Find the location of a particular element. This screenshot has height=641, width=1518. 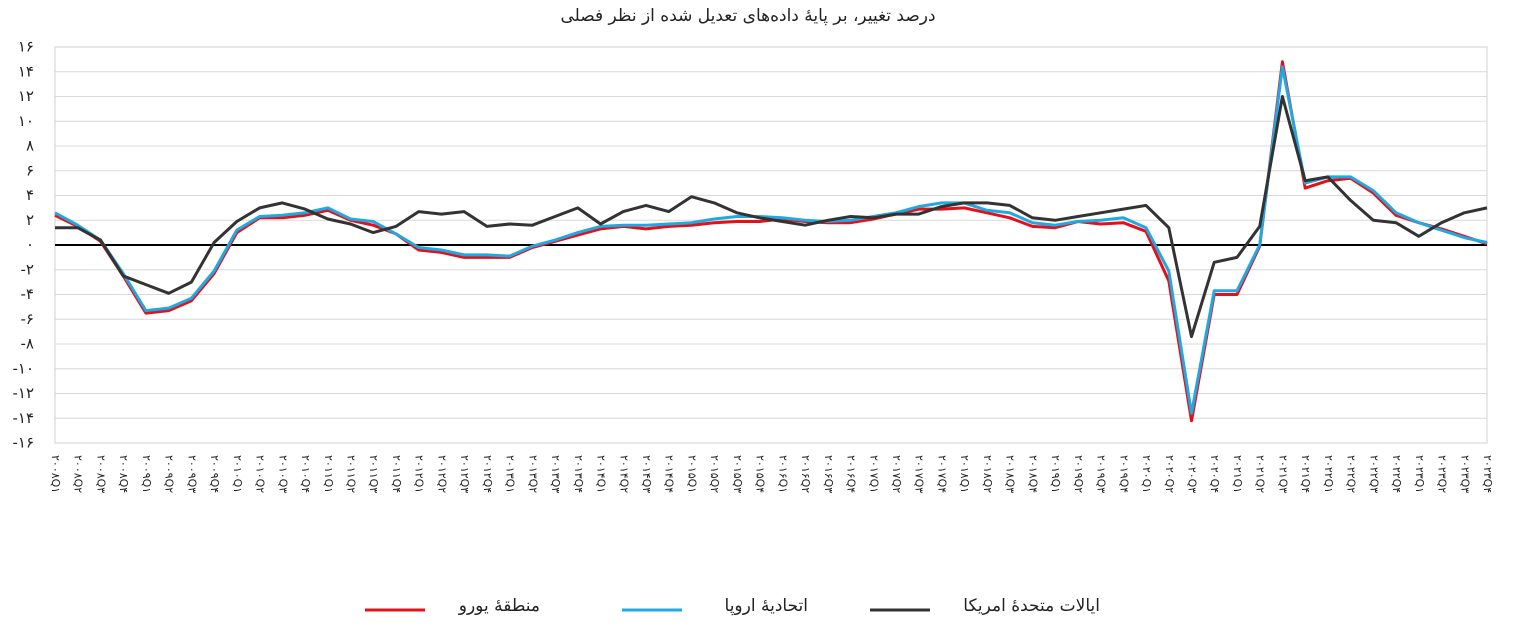

x-tick-label: ۲۰۱۳Q۴ is located at coordinates (578, 474).